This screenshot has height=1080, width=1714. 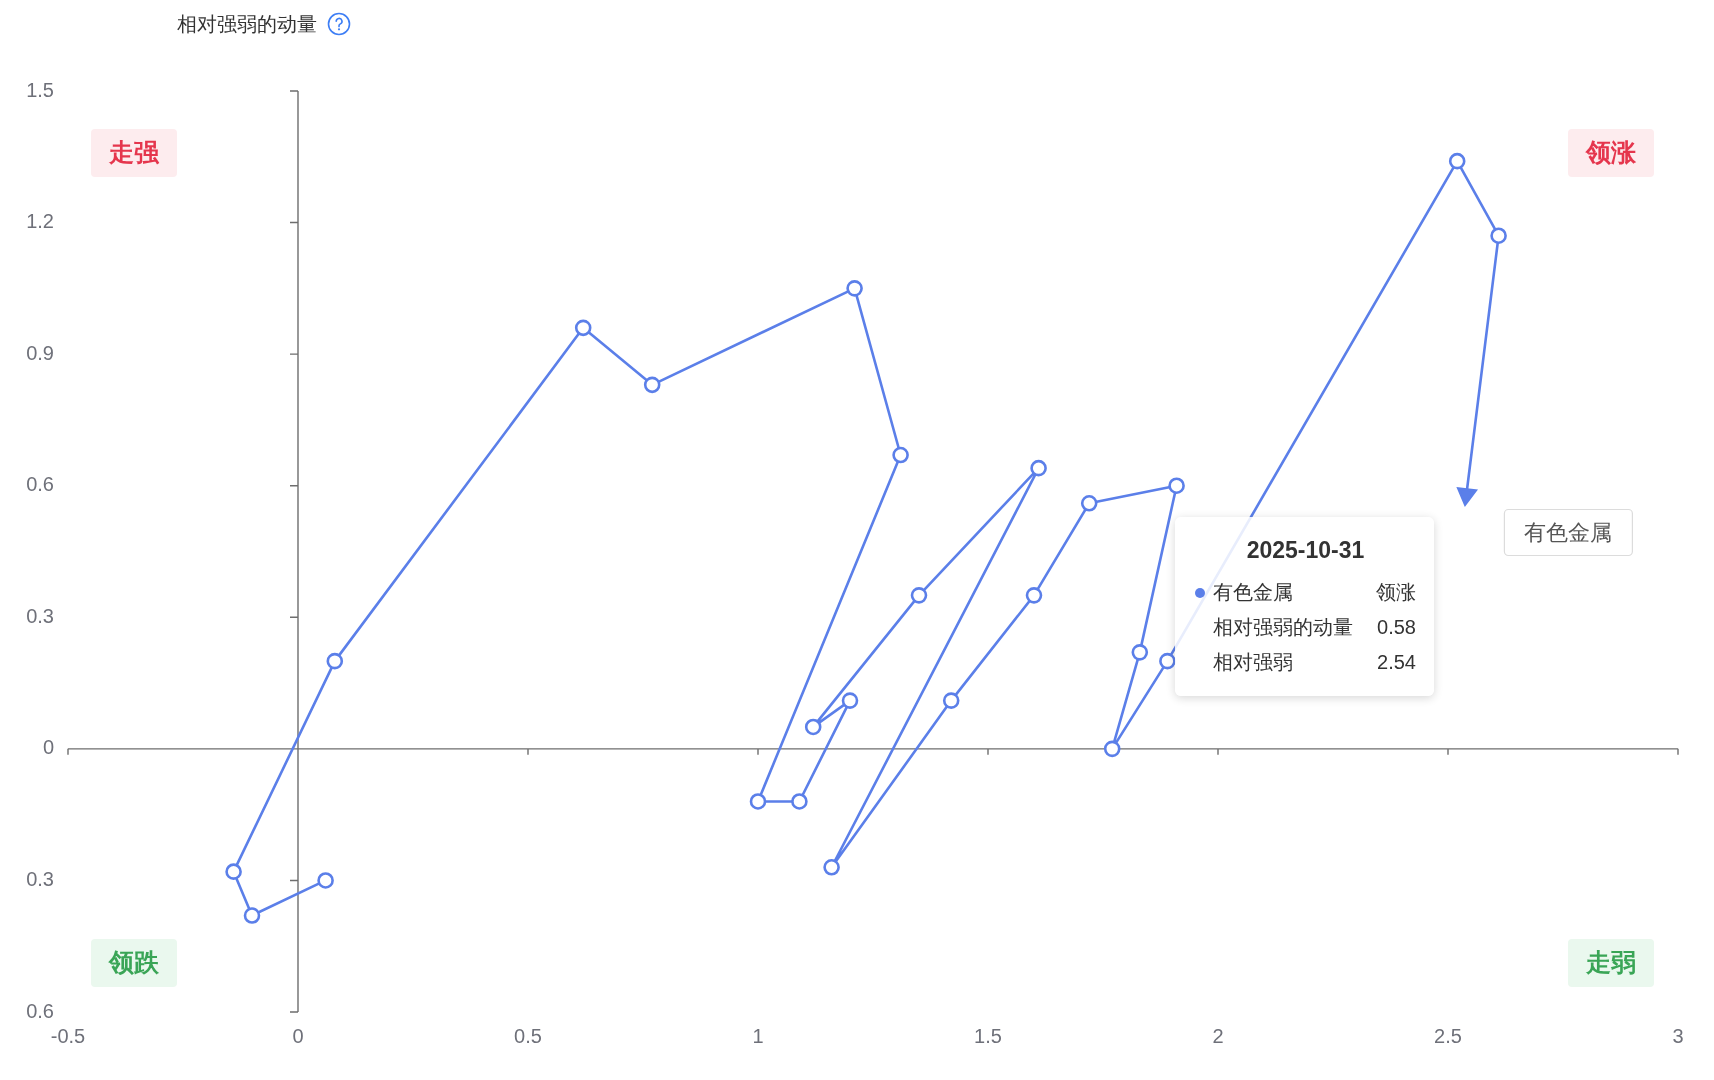 I want to click on y-tick-label: 1.5, so click(x=40, y=89).